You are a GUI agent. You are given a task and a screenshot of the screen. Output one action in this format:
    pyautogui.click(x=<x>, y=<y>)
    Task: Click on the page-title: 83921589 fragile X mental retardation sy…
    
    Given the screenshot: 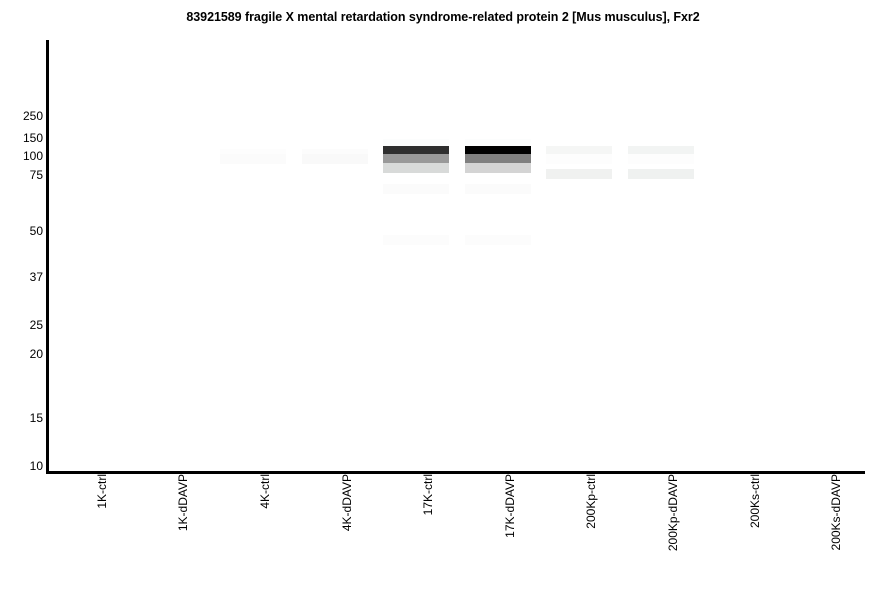 What is the action you would take?
    pyautogui.click(x=443, y=17)
    